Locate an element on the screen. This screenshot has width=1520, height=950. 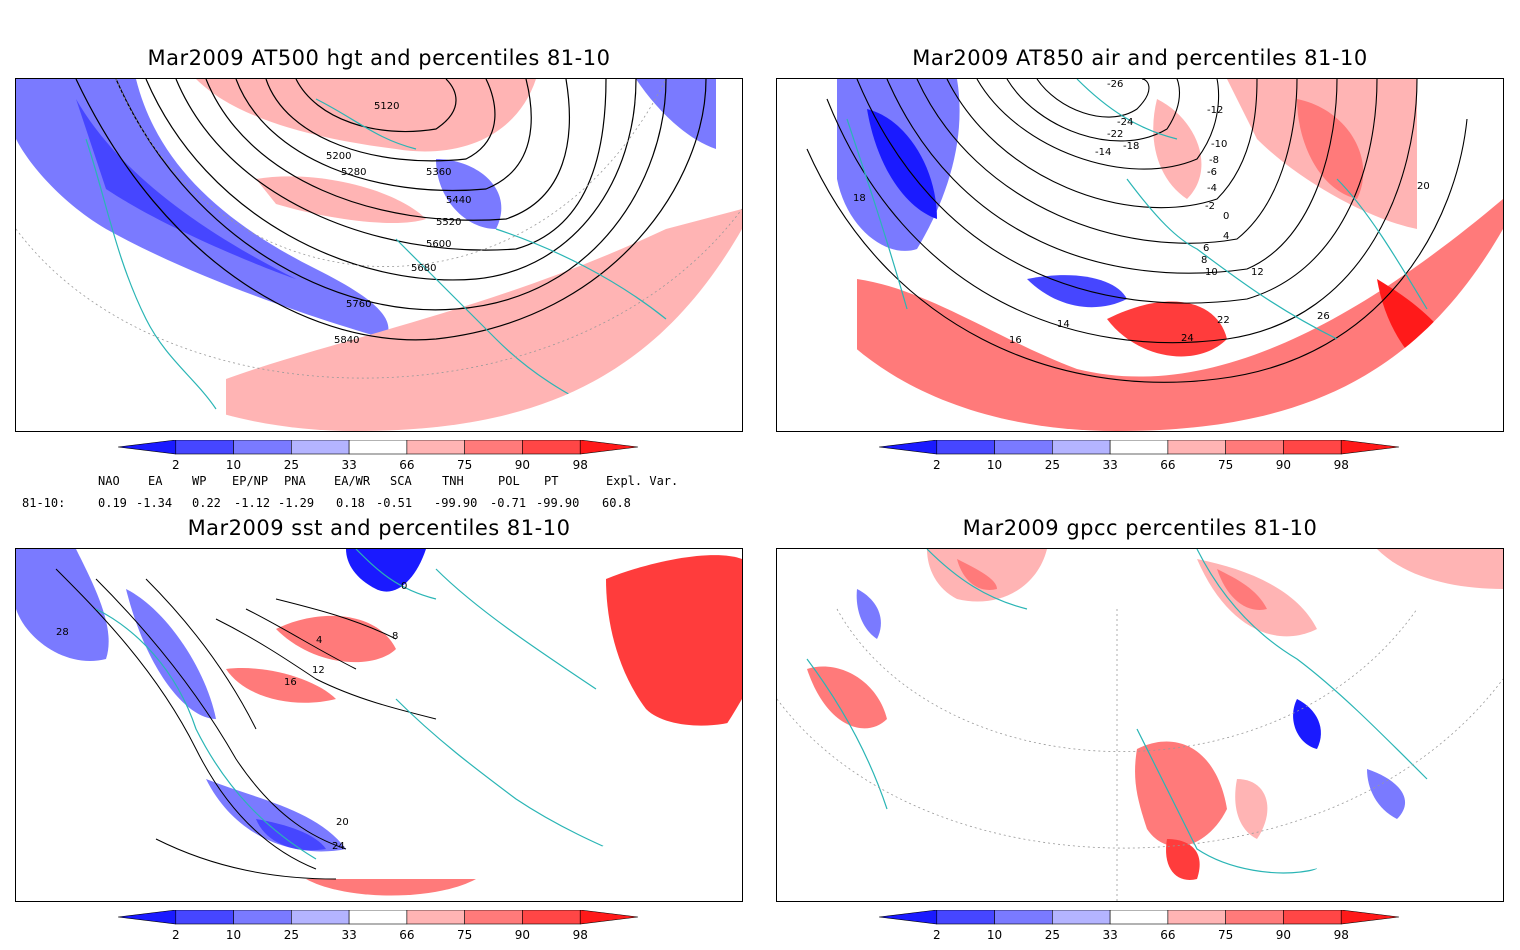
index-value: 0.19 is located at coordinates (112, 503).